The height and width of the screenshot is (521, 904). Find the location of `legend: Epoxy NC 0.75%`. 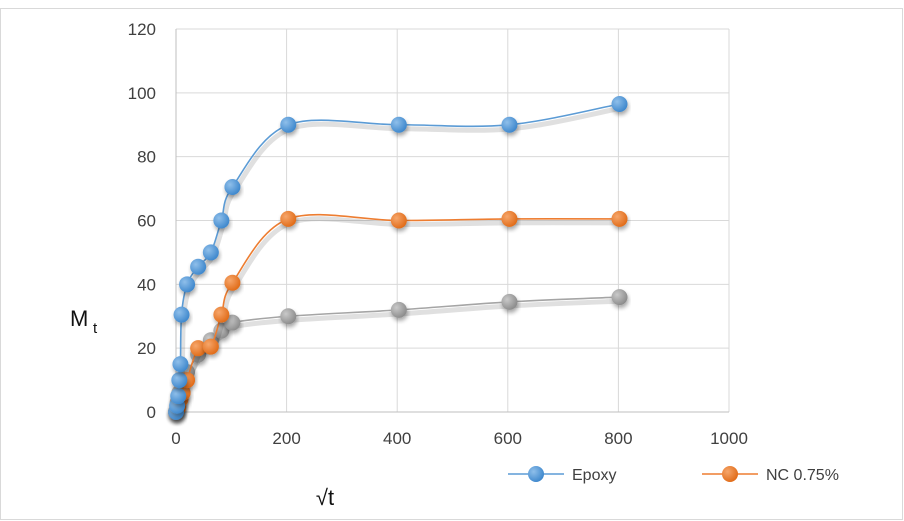

legend: Epoxy NC 0.75% is located at coordinates (673, 475).